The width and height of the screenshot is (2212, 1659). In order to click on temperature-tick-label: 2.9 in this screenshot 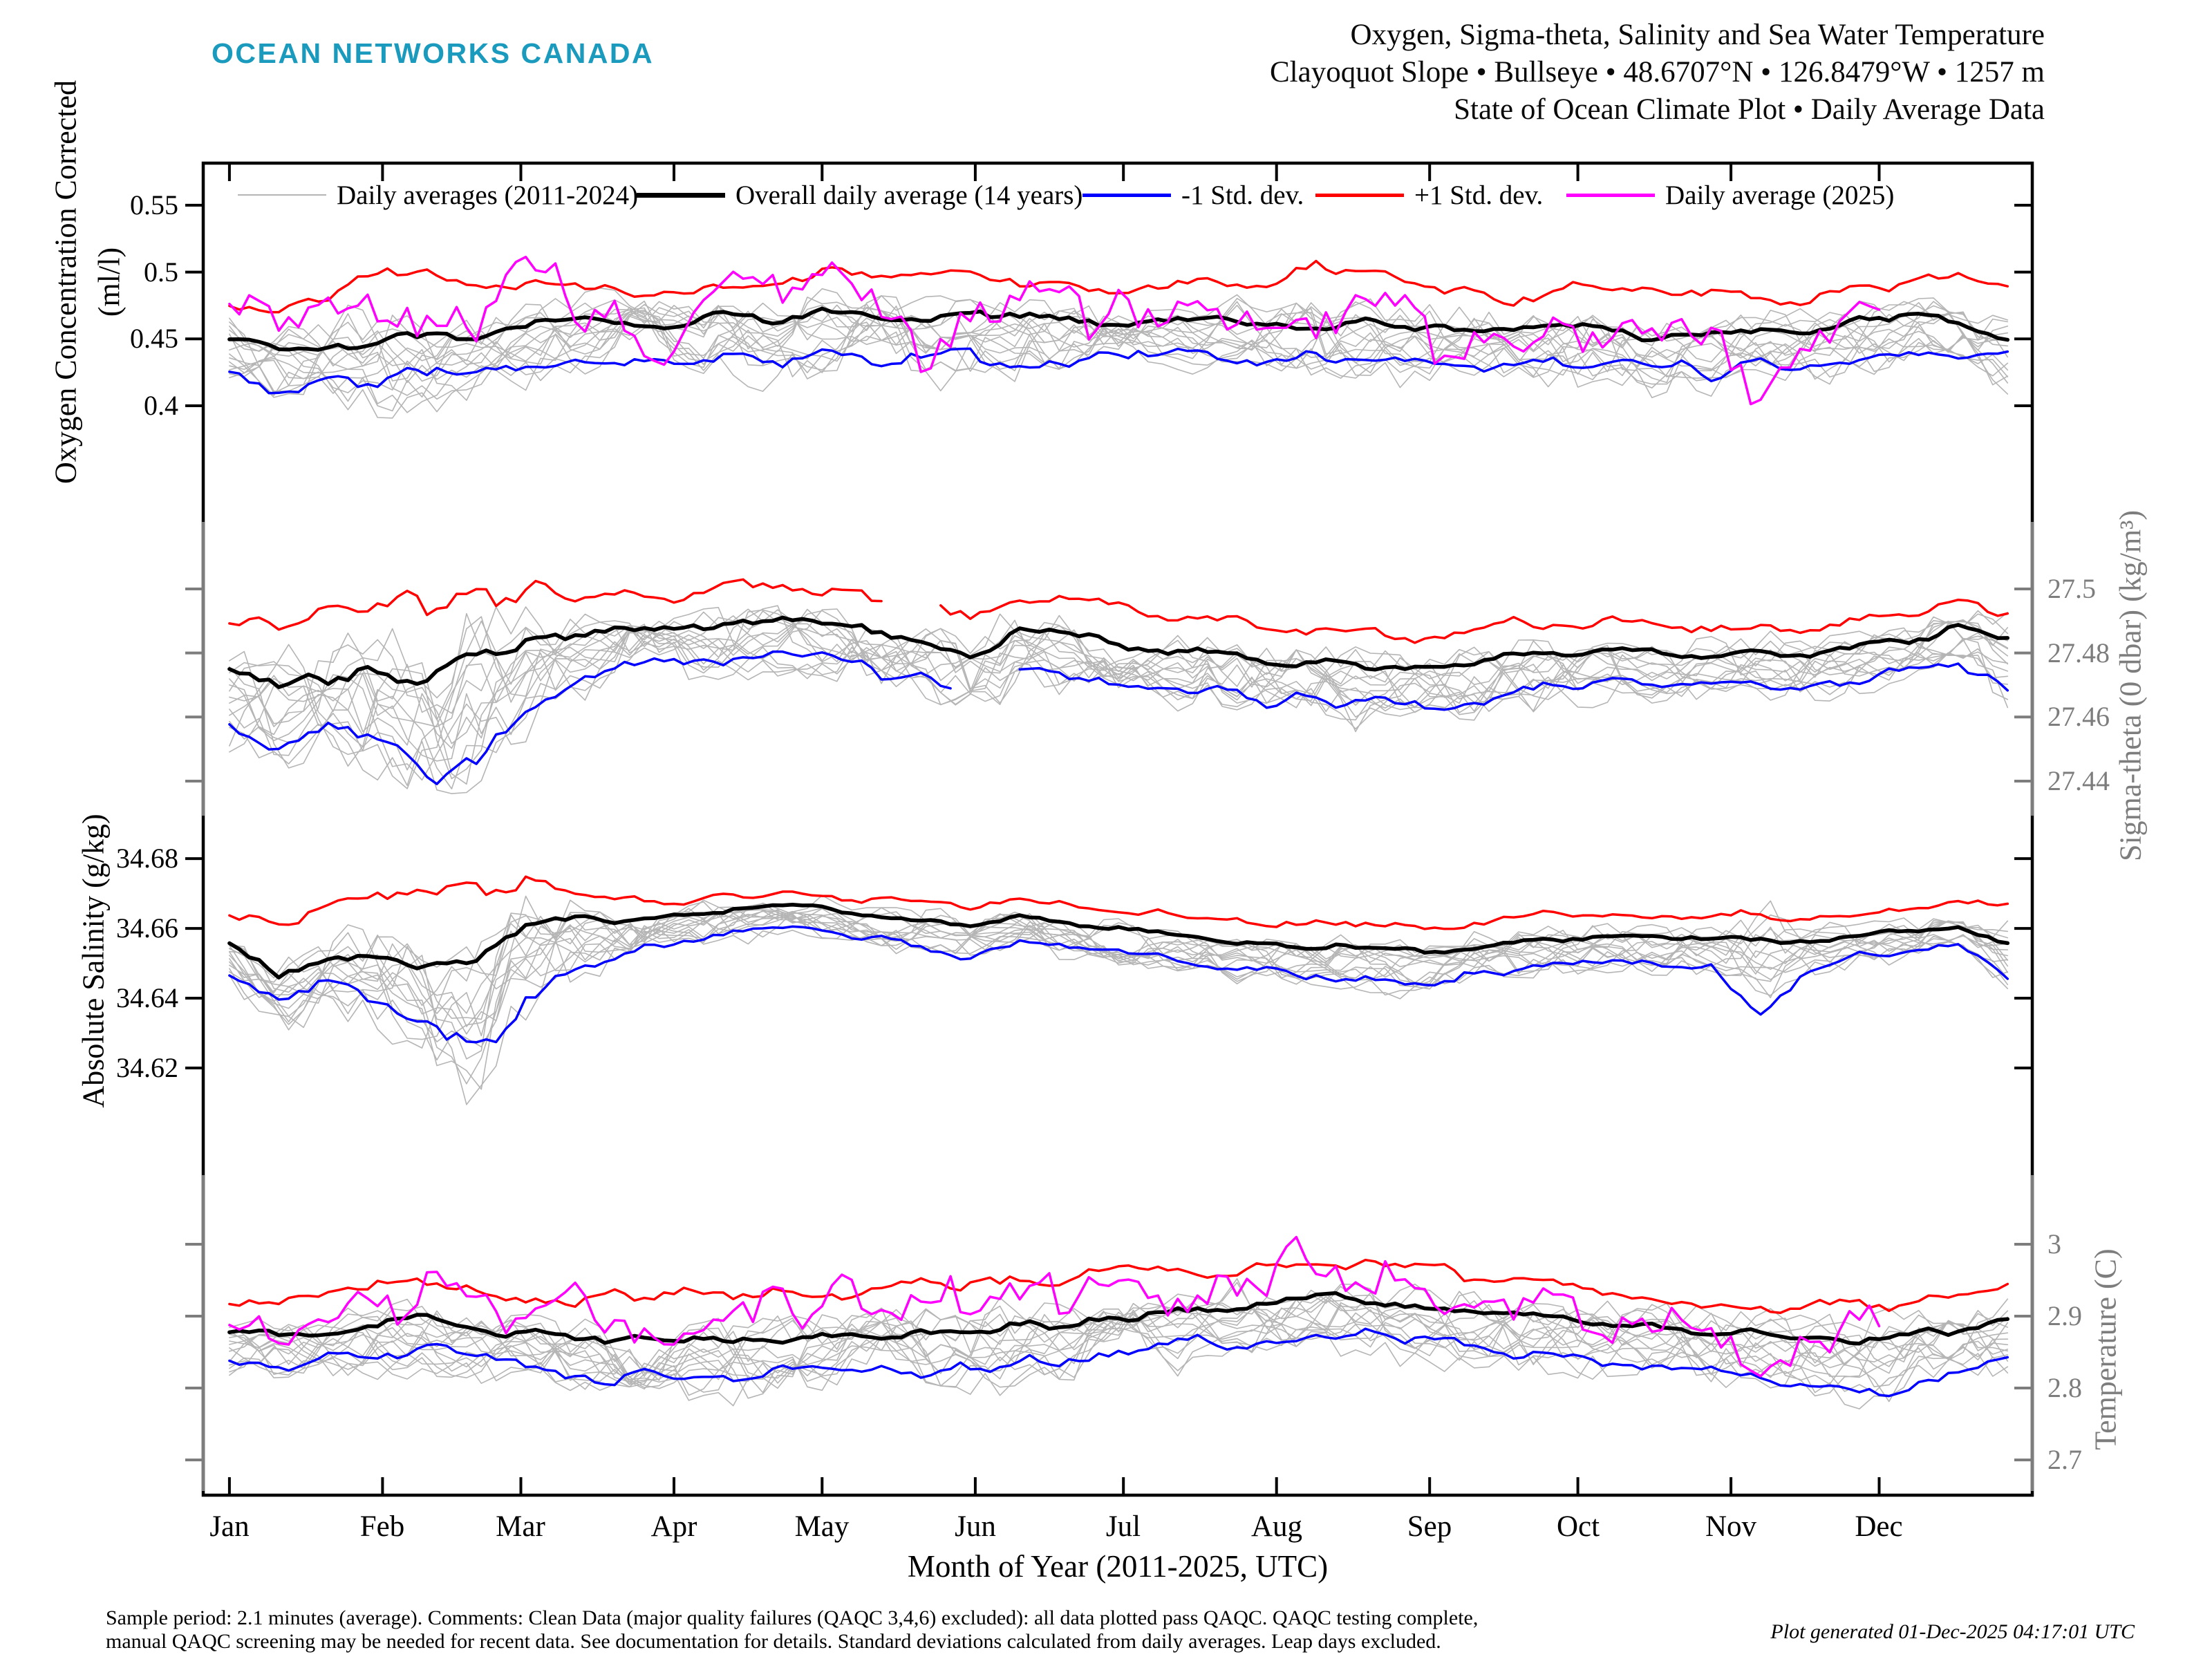, I will do `click(2064, 1316)`.